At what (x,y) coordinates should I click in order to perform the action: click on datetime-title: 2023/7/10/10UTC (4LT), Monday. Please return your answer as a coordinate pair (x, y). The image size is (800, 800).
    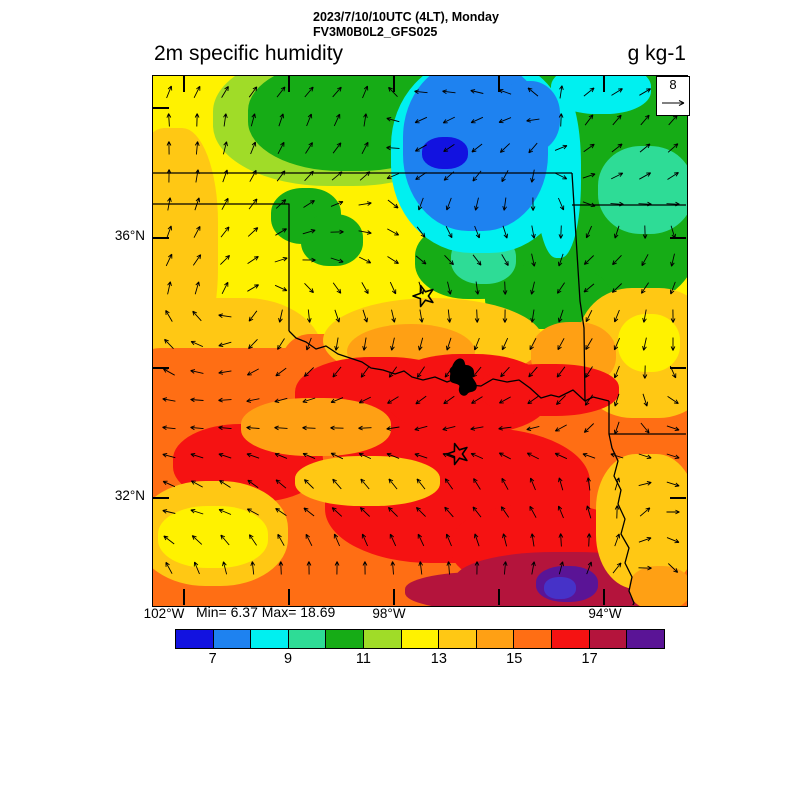
    Looking at the image, I should click on (406, 17).